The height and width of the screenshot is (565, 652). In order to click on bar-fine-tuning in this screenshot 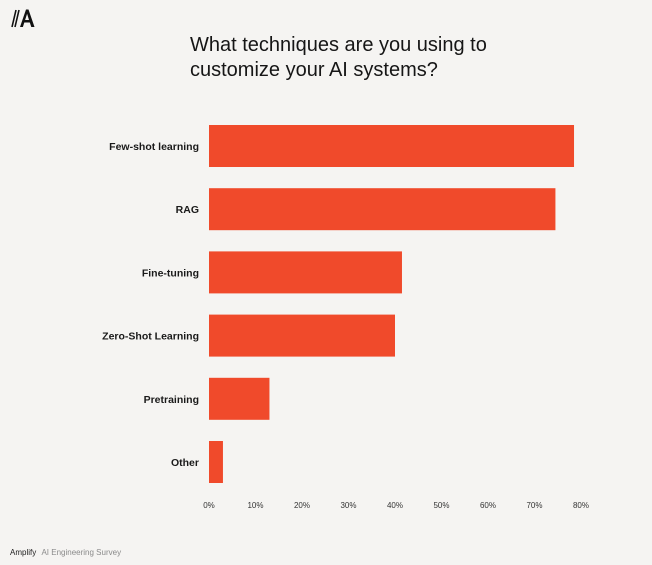, I will do `click(305, 272)`.